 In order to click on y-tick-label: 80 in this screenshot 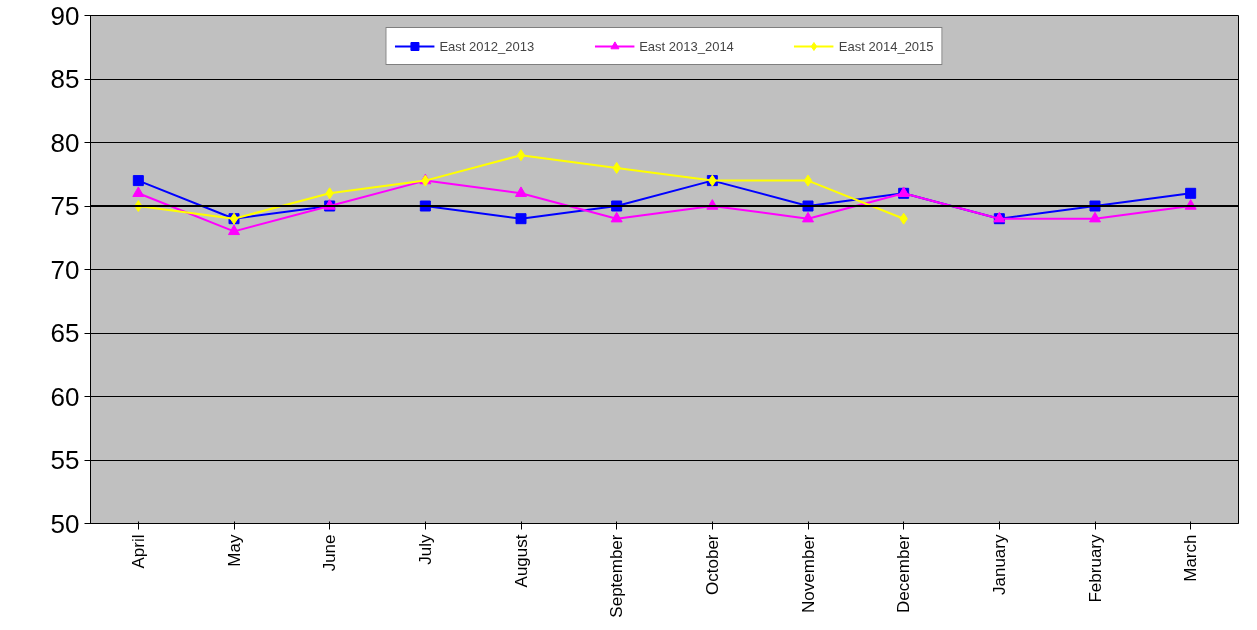, I will do `click(65, 142)`.